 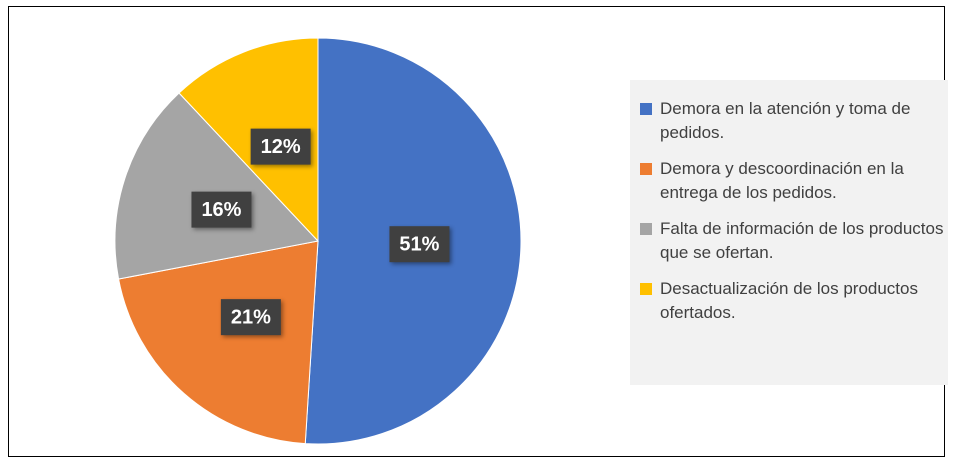 I want to click on data-label: 16%, so click(x=221, y=210).